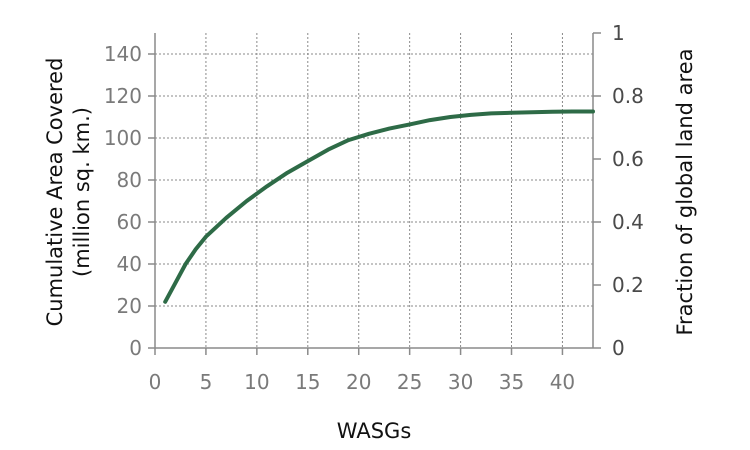  What do you see at coordinates (628, 222) in the screenshot?
I see `y2-tick-label: 0.4` at bounding box center [628, 222].